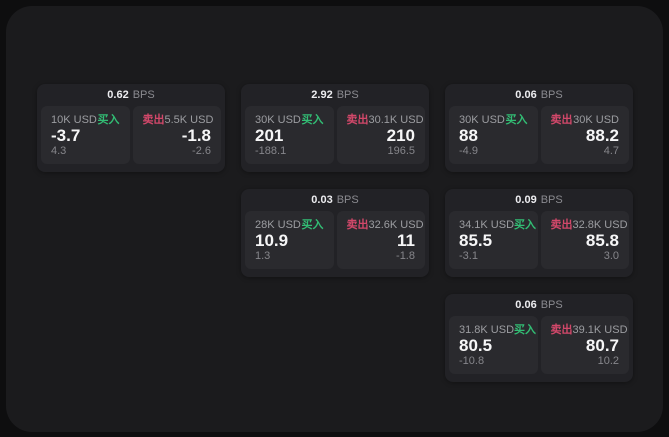  I want to click on buy-price: -3.7, so click(66, 135).